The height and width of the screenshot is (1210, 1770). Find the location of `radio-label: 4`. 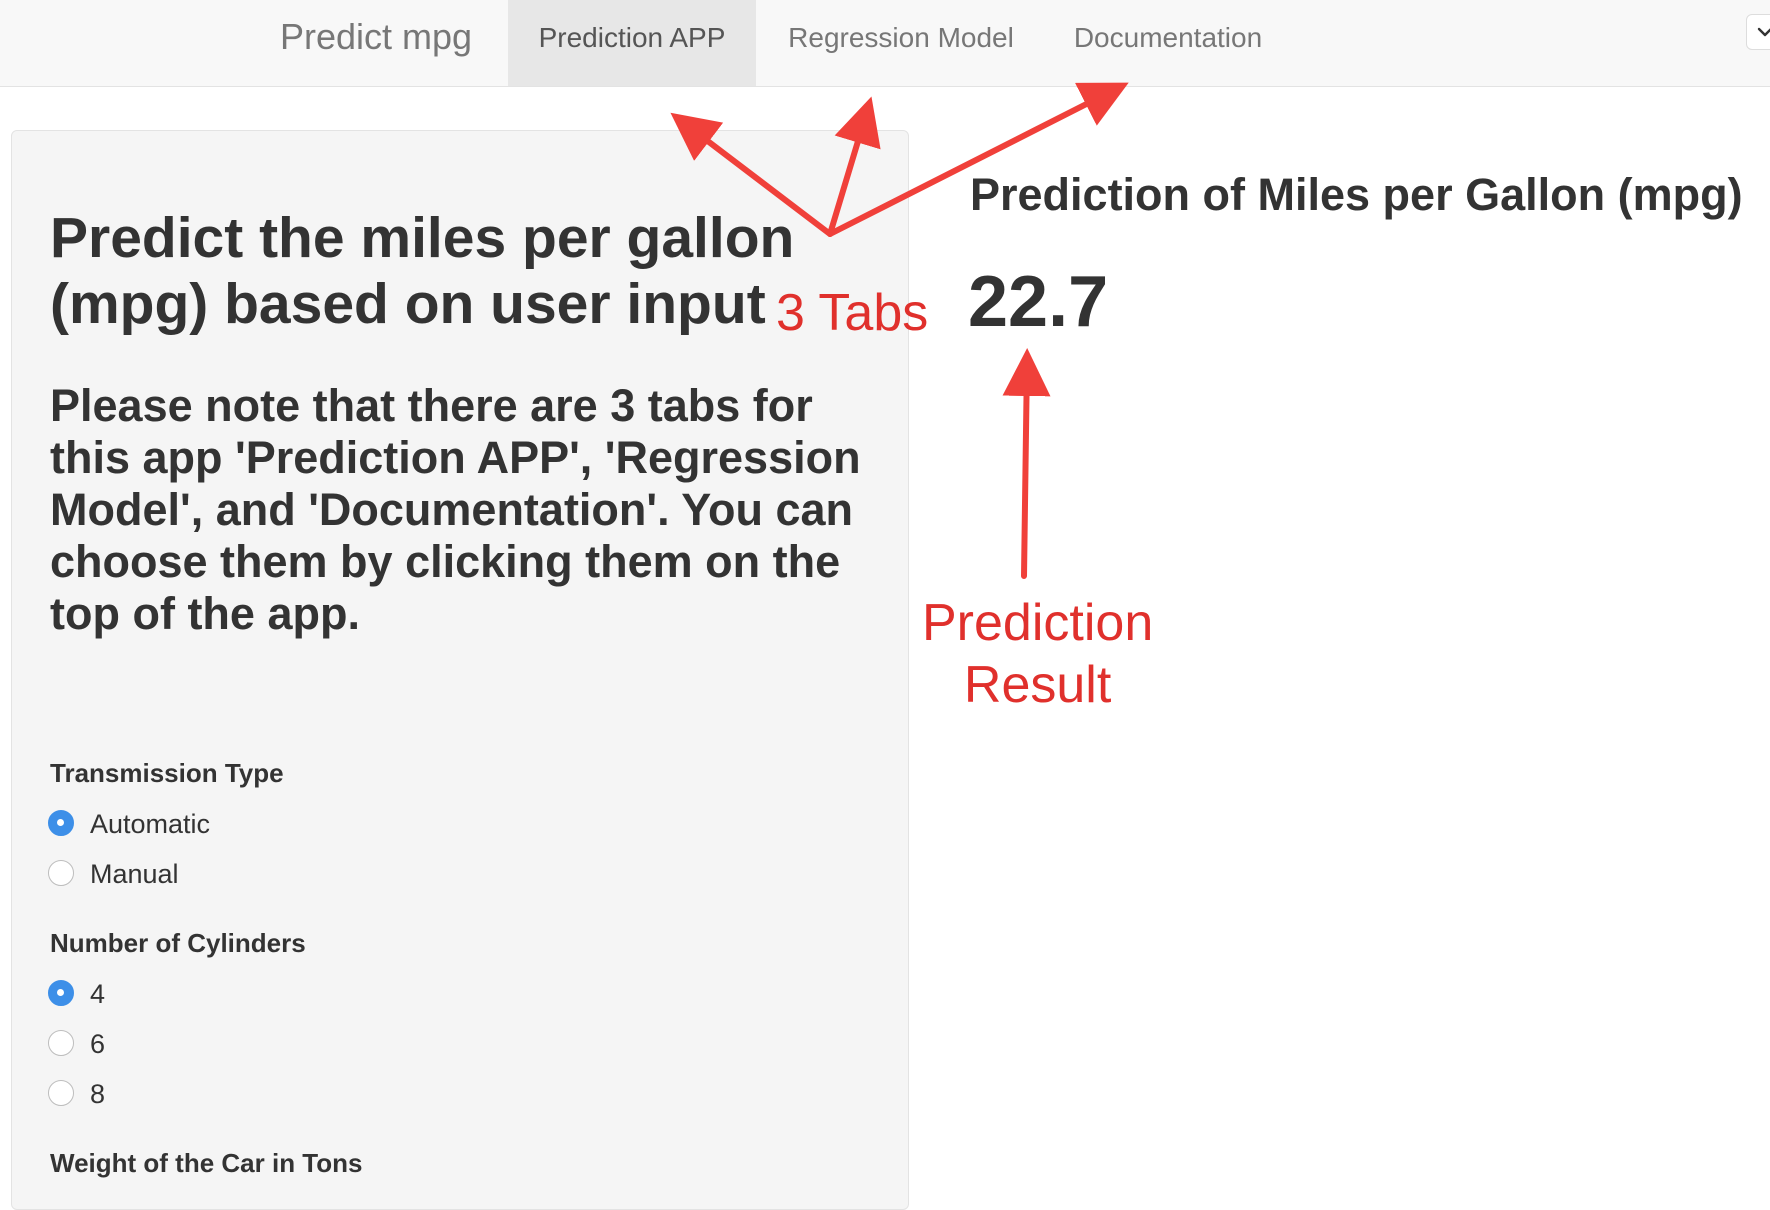

radio-label: 4 is located at coordinates (98, 994).